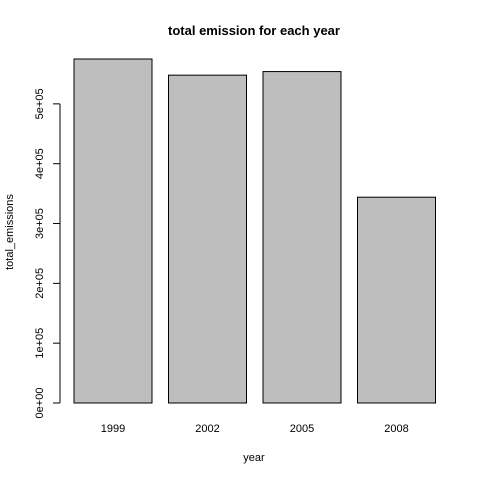 This screenshot has height=480, width=480. What do you see at coordinates (396, 300) in the screenshot?
I see `bar-2008` at bounding box center [396, 300].